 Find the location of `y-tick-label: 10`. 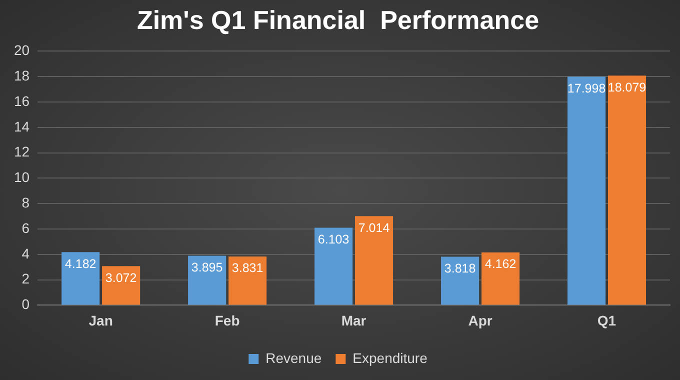

y-tick-label: 10 is located at coordinates (22, 177).